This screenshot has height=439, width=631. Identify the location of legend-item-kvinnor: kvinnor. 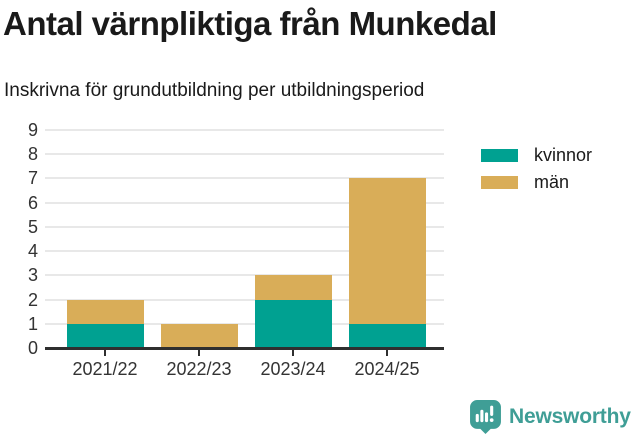
(537, 155).